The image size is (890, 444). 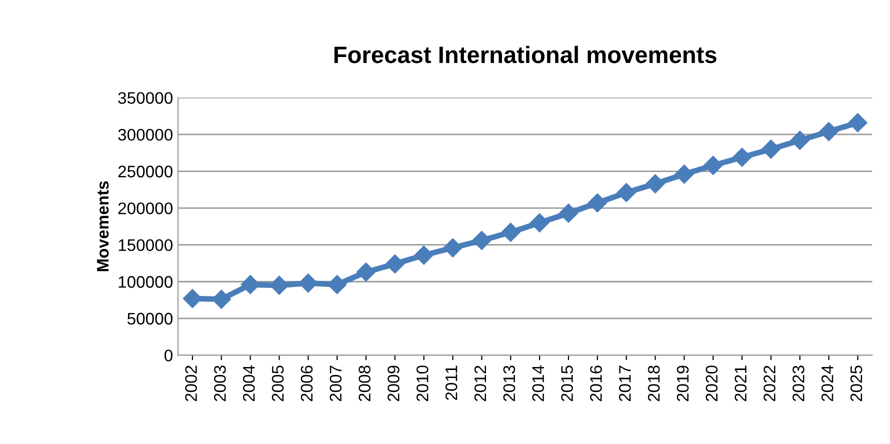 I want to click on y-tick-label: 250000, so click(x=145, y=172).